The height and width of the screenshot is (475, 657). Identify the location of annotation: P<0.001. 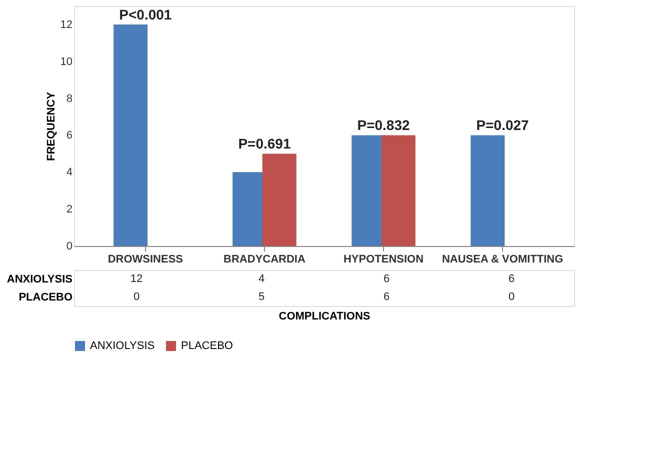
(145, 14).